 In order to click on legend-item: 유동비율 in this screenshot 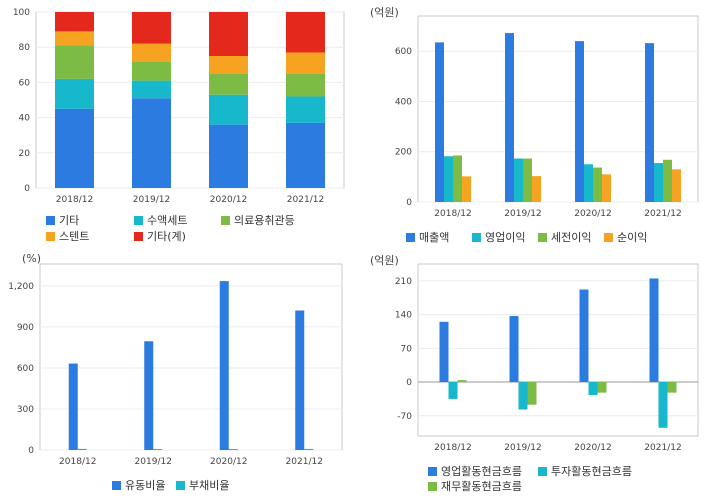, I will do `click(138, 485)`.